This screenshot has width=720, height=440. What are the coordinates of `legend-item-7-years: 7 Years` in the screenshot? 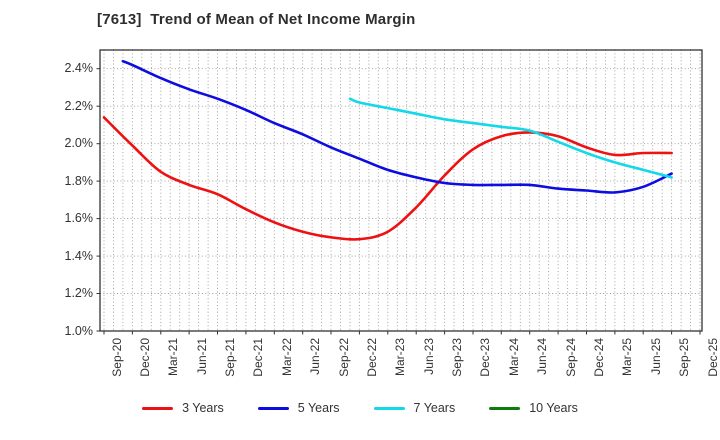 It's located at (414, 408).